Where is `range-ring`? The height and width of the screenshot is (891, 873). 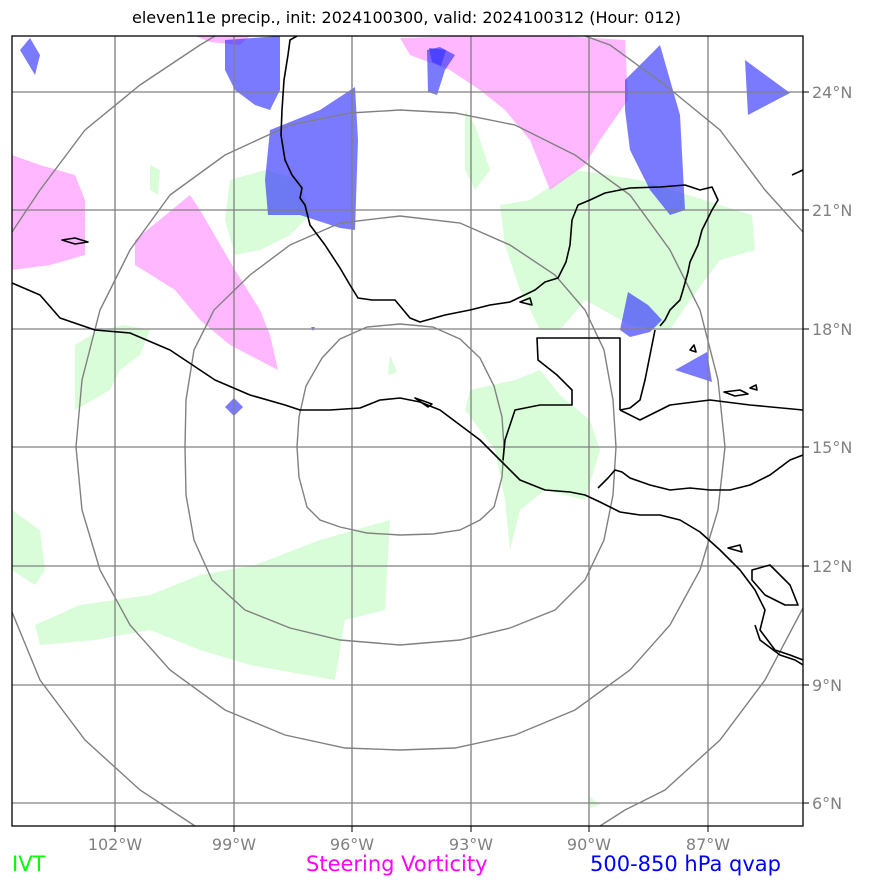 range-ring is located at coordinates (400, 429).